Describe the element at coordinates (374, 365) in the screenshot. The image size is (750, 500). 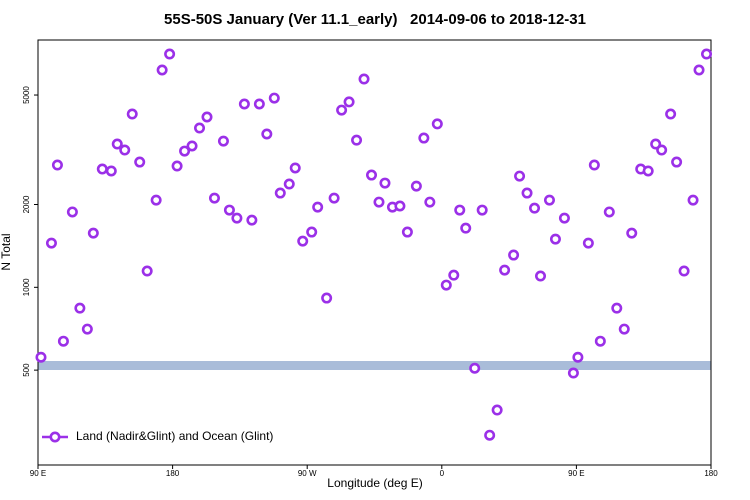
I see `ocean-band` at that location.